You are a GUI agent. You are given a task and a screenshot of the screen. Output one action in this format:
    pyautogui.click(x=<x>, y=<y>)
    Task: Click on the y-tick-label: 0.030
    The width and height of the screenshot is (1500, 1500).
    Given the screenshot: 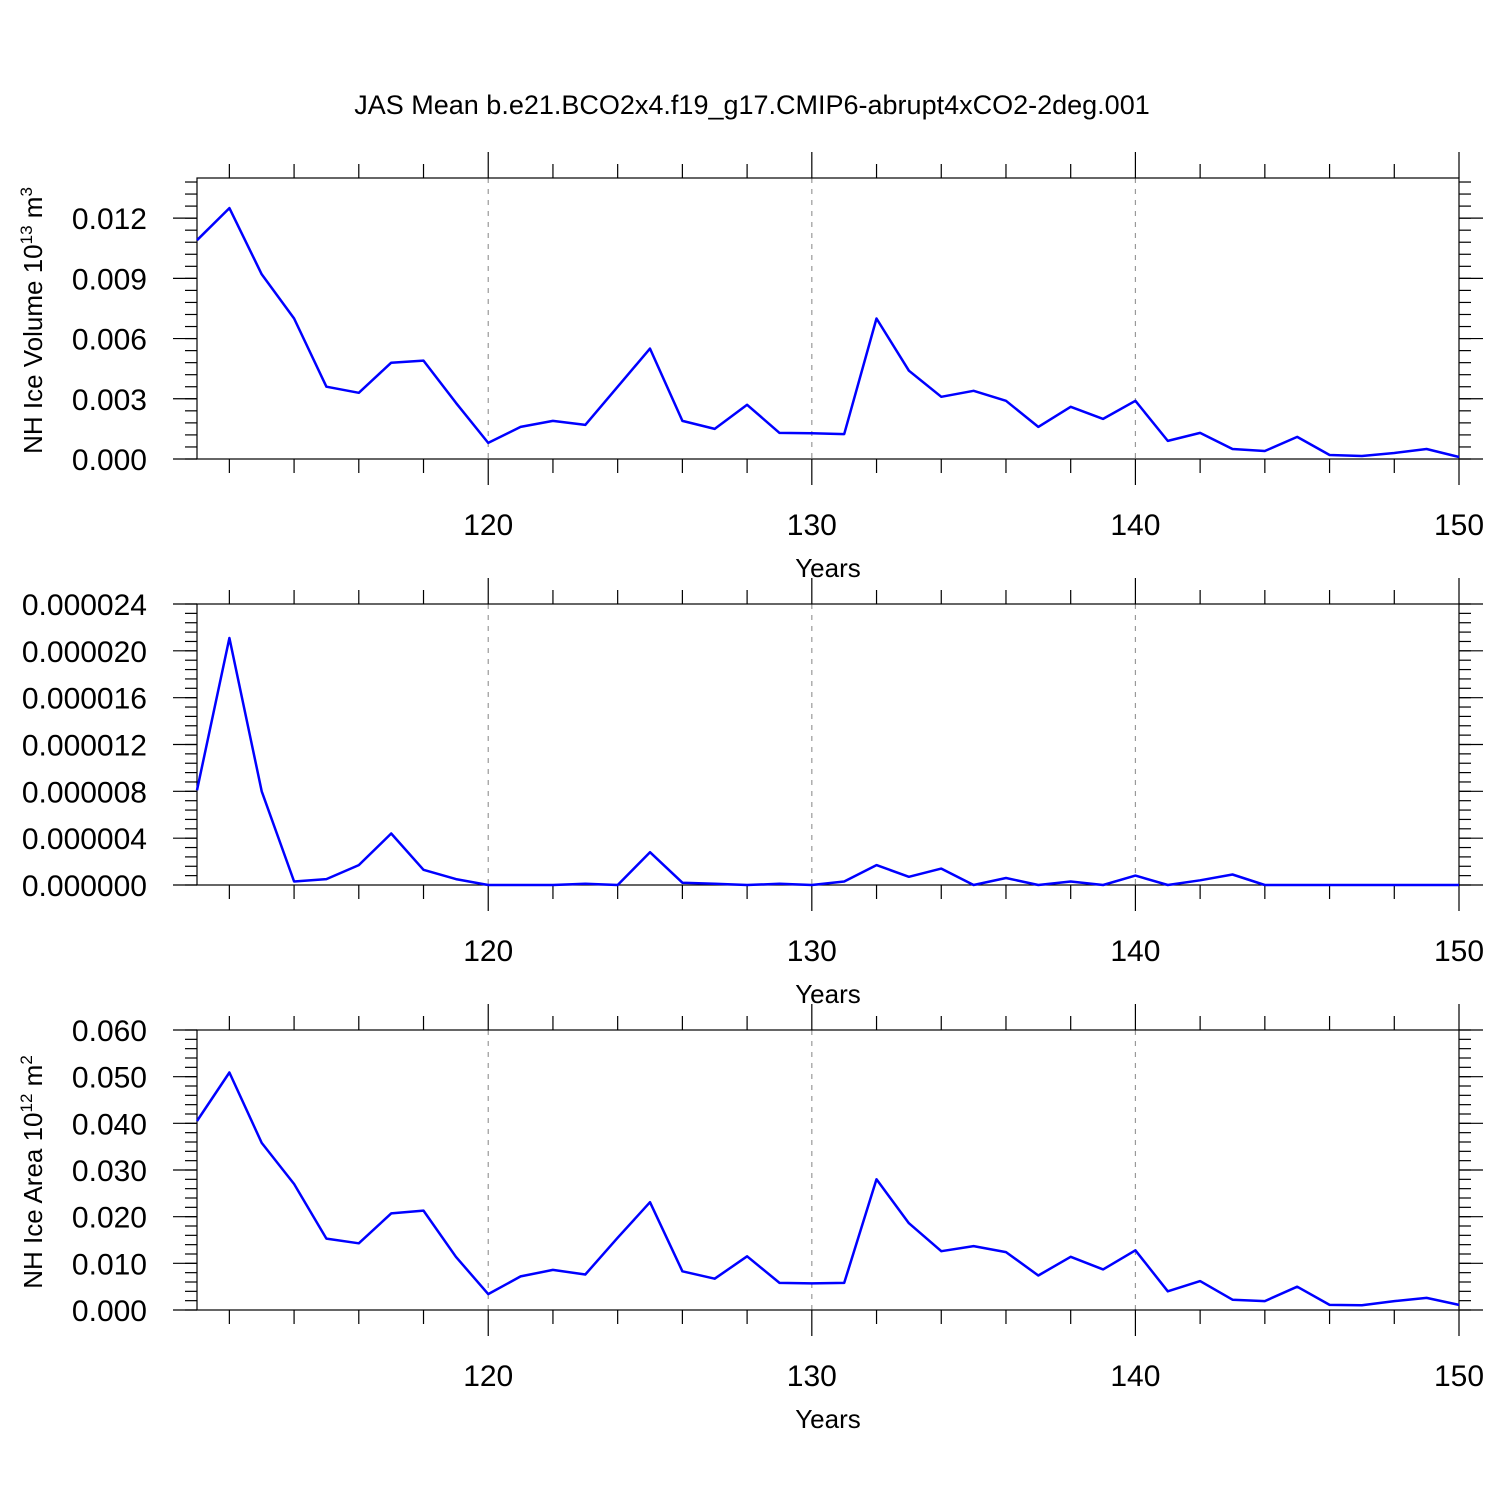 What is the action you would take?
    pyautogui.click(x=109, y=1171)
    